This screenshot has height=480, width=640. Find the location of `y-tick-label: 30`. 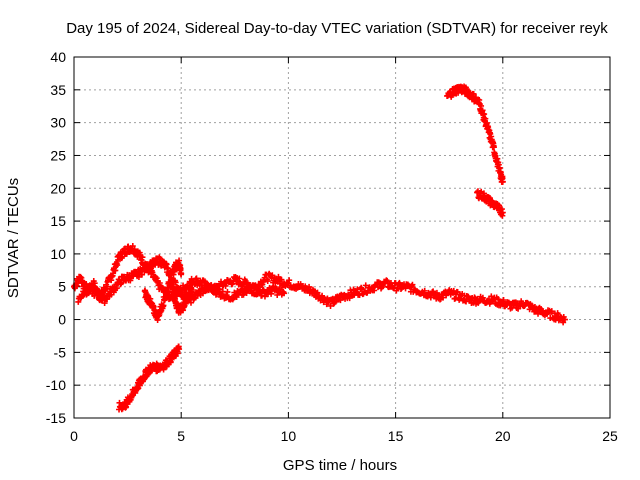

y-tick-label: 30 is located at coordinates (58, 123).